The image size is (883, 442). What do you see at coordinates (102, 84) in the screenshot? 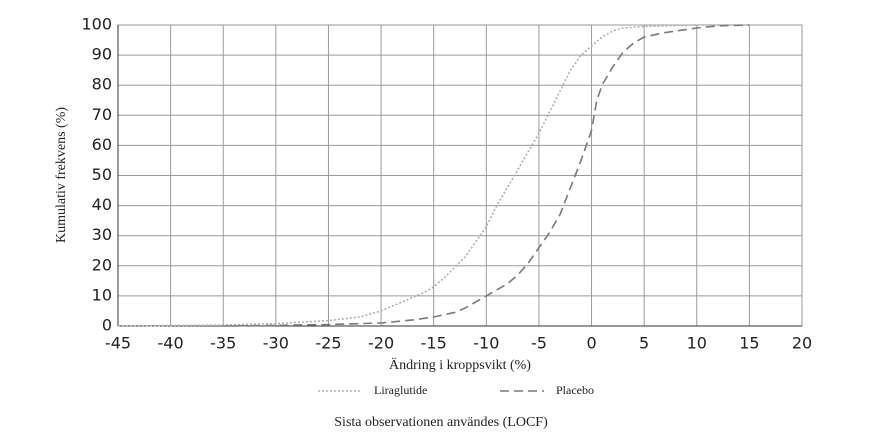
I see `y-tick-label: 80` at bounding box center [102, 84].